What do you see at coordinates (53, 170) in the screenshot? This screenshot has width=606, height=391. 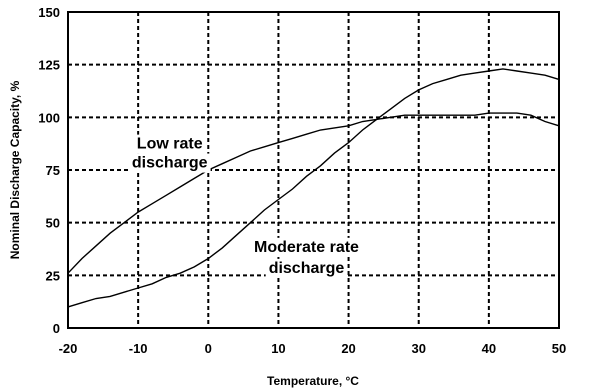 I see `y-tick-label: 75` at bounding box center [53, 170].